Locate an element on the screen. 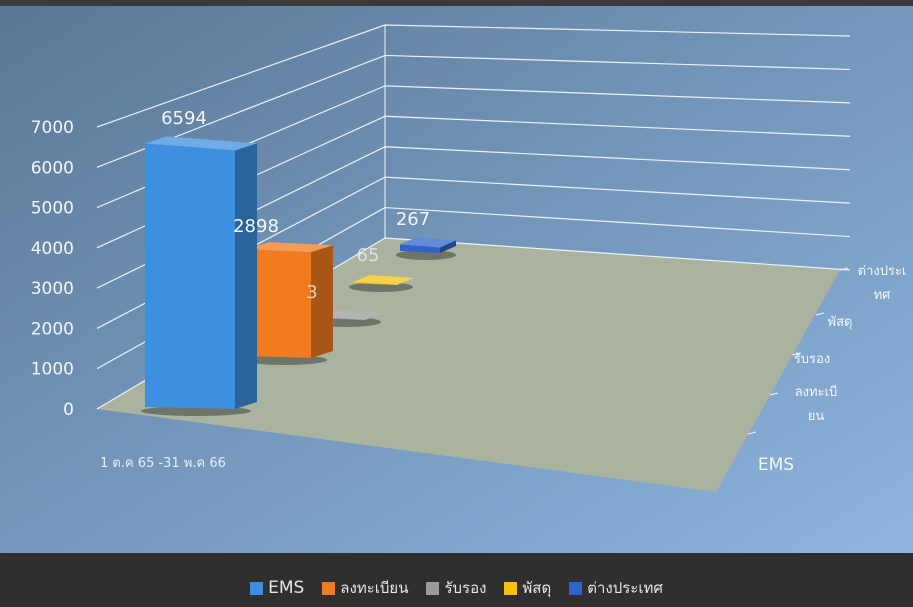 The image size is (913, 607). top-strip is located at coordinates (456, 3).